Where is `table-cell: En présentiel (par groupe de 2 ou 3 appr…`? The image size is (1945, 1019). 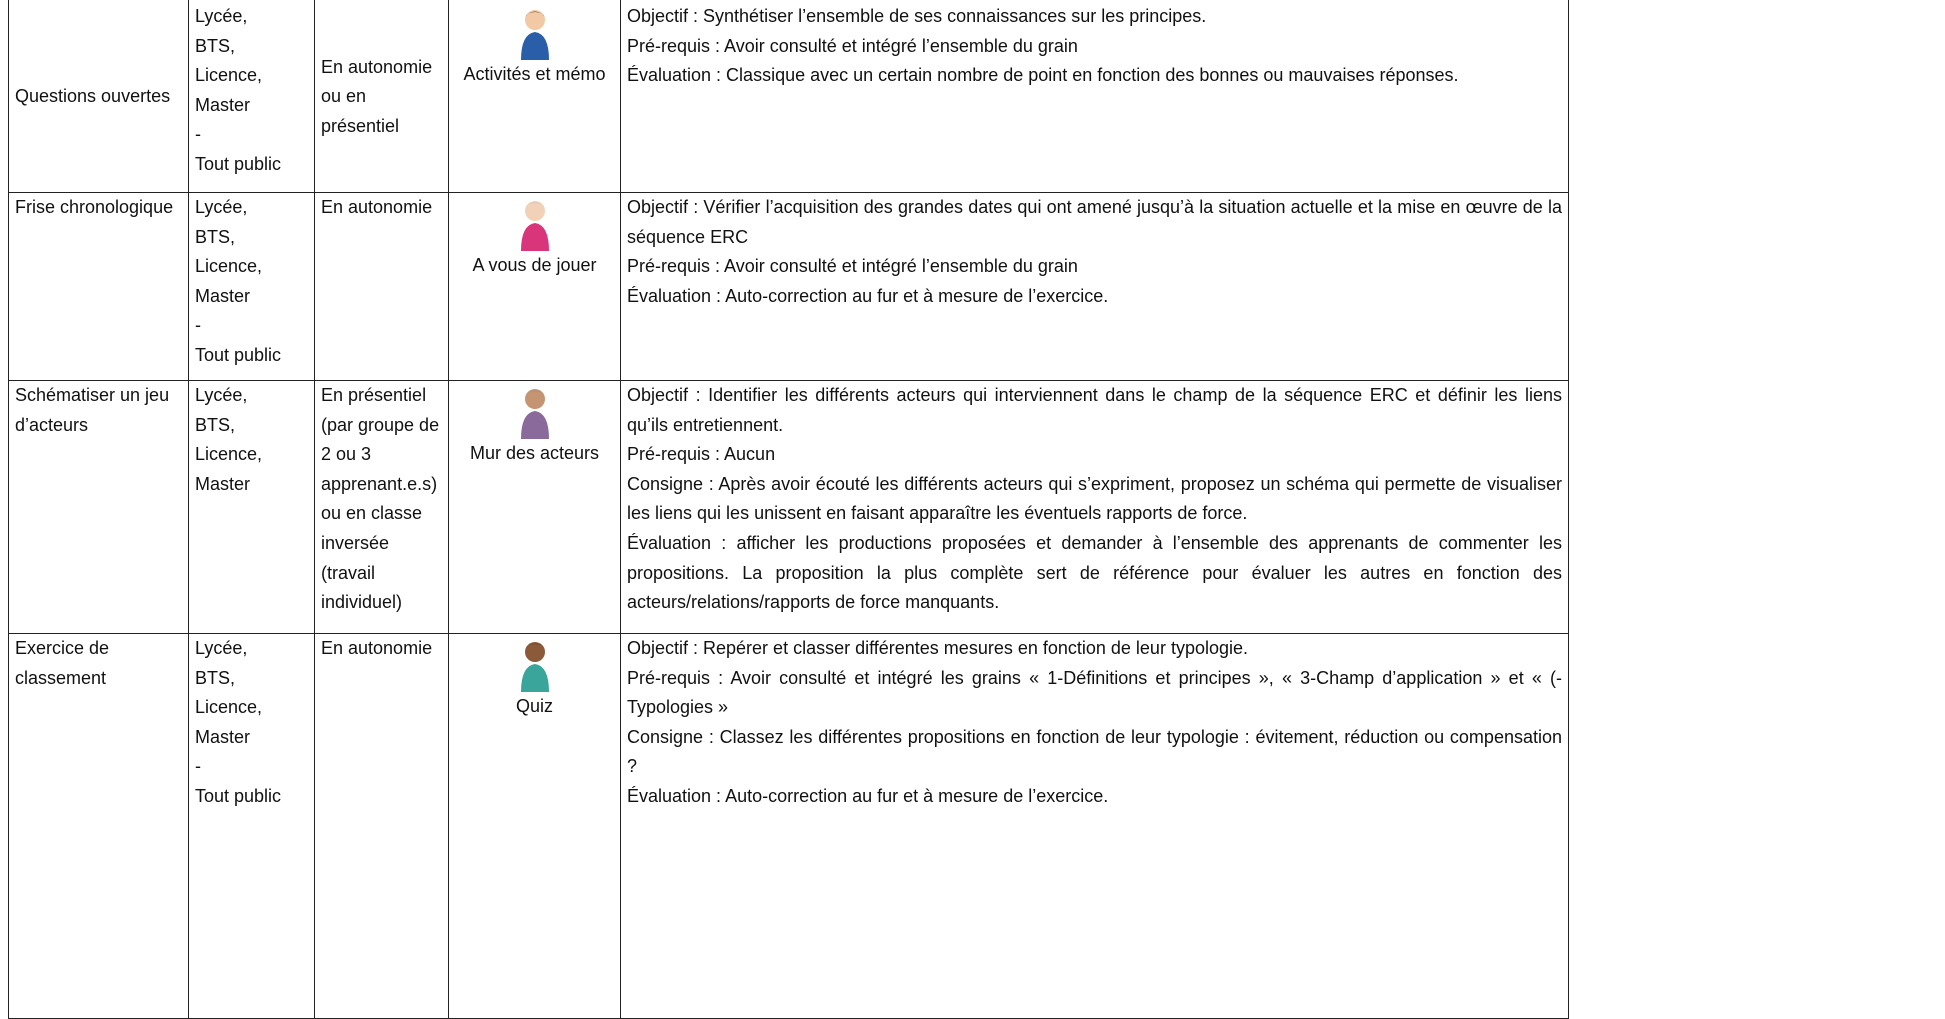
table-cell: En présentiel (par groupe de 2 ou 3 appr… is located at coordinates (381, 507).